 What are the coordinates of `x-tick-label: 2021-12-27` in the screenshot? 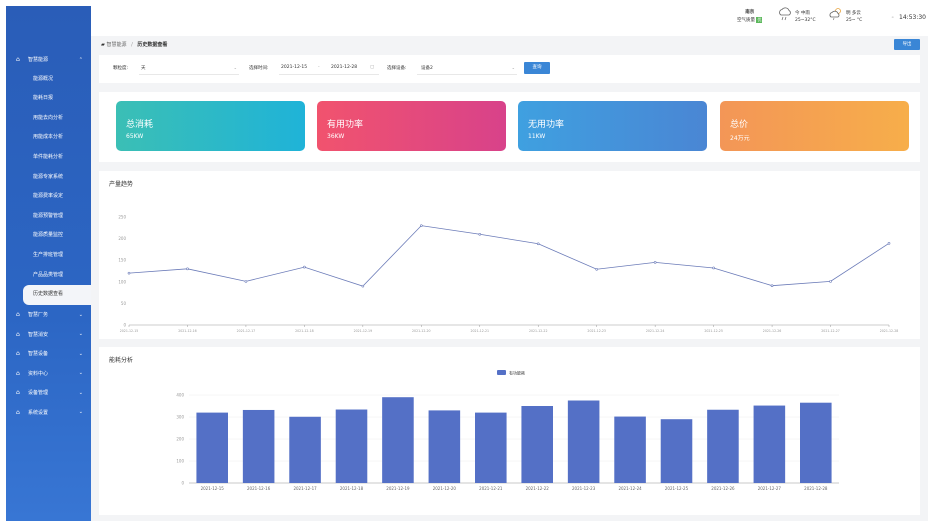 It's located at (830, 331).